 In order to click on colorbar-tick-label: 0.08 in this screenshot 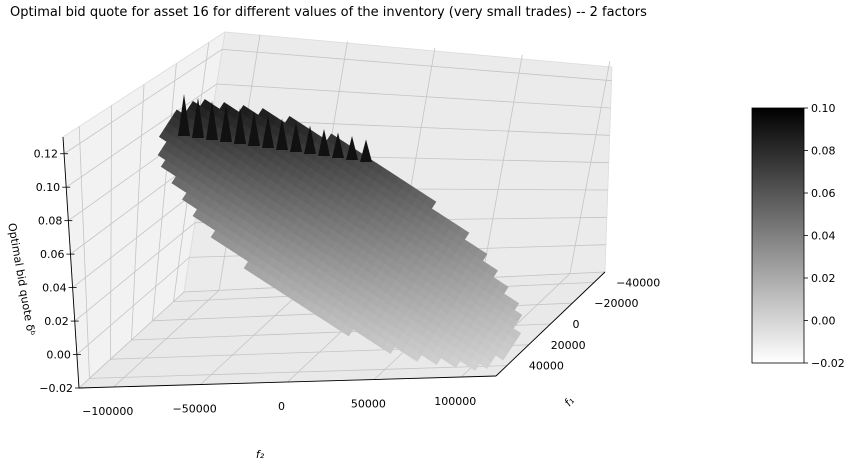, I will do `click(823, 151)`.